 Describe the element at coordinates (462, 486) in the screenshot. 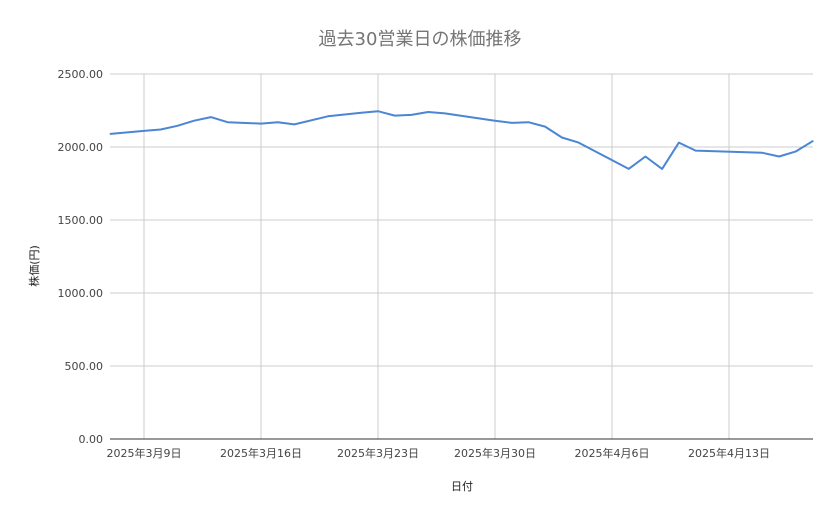

I see `x-axis-title: 日付` at that location.